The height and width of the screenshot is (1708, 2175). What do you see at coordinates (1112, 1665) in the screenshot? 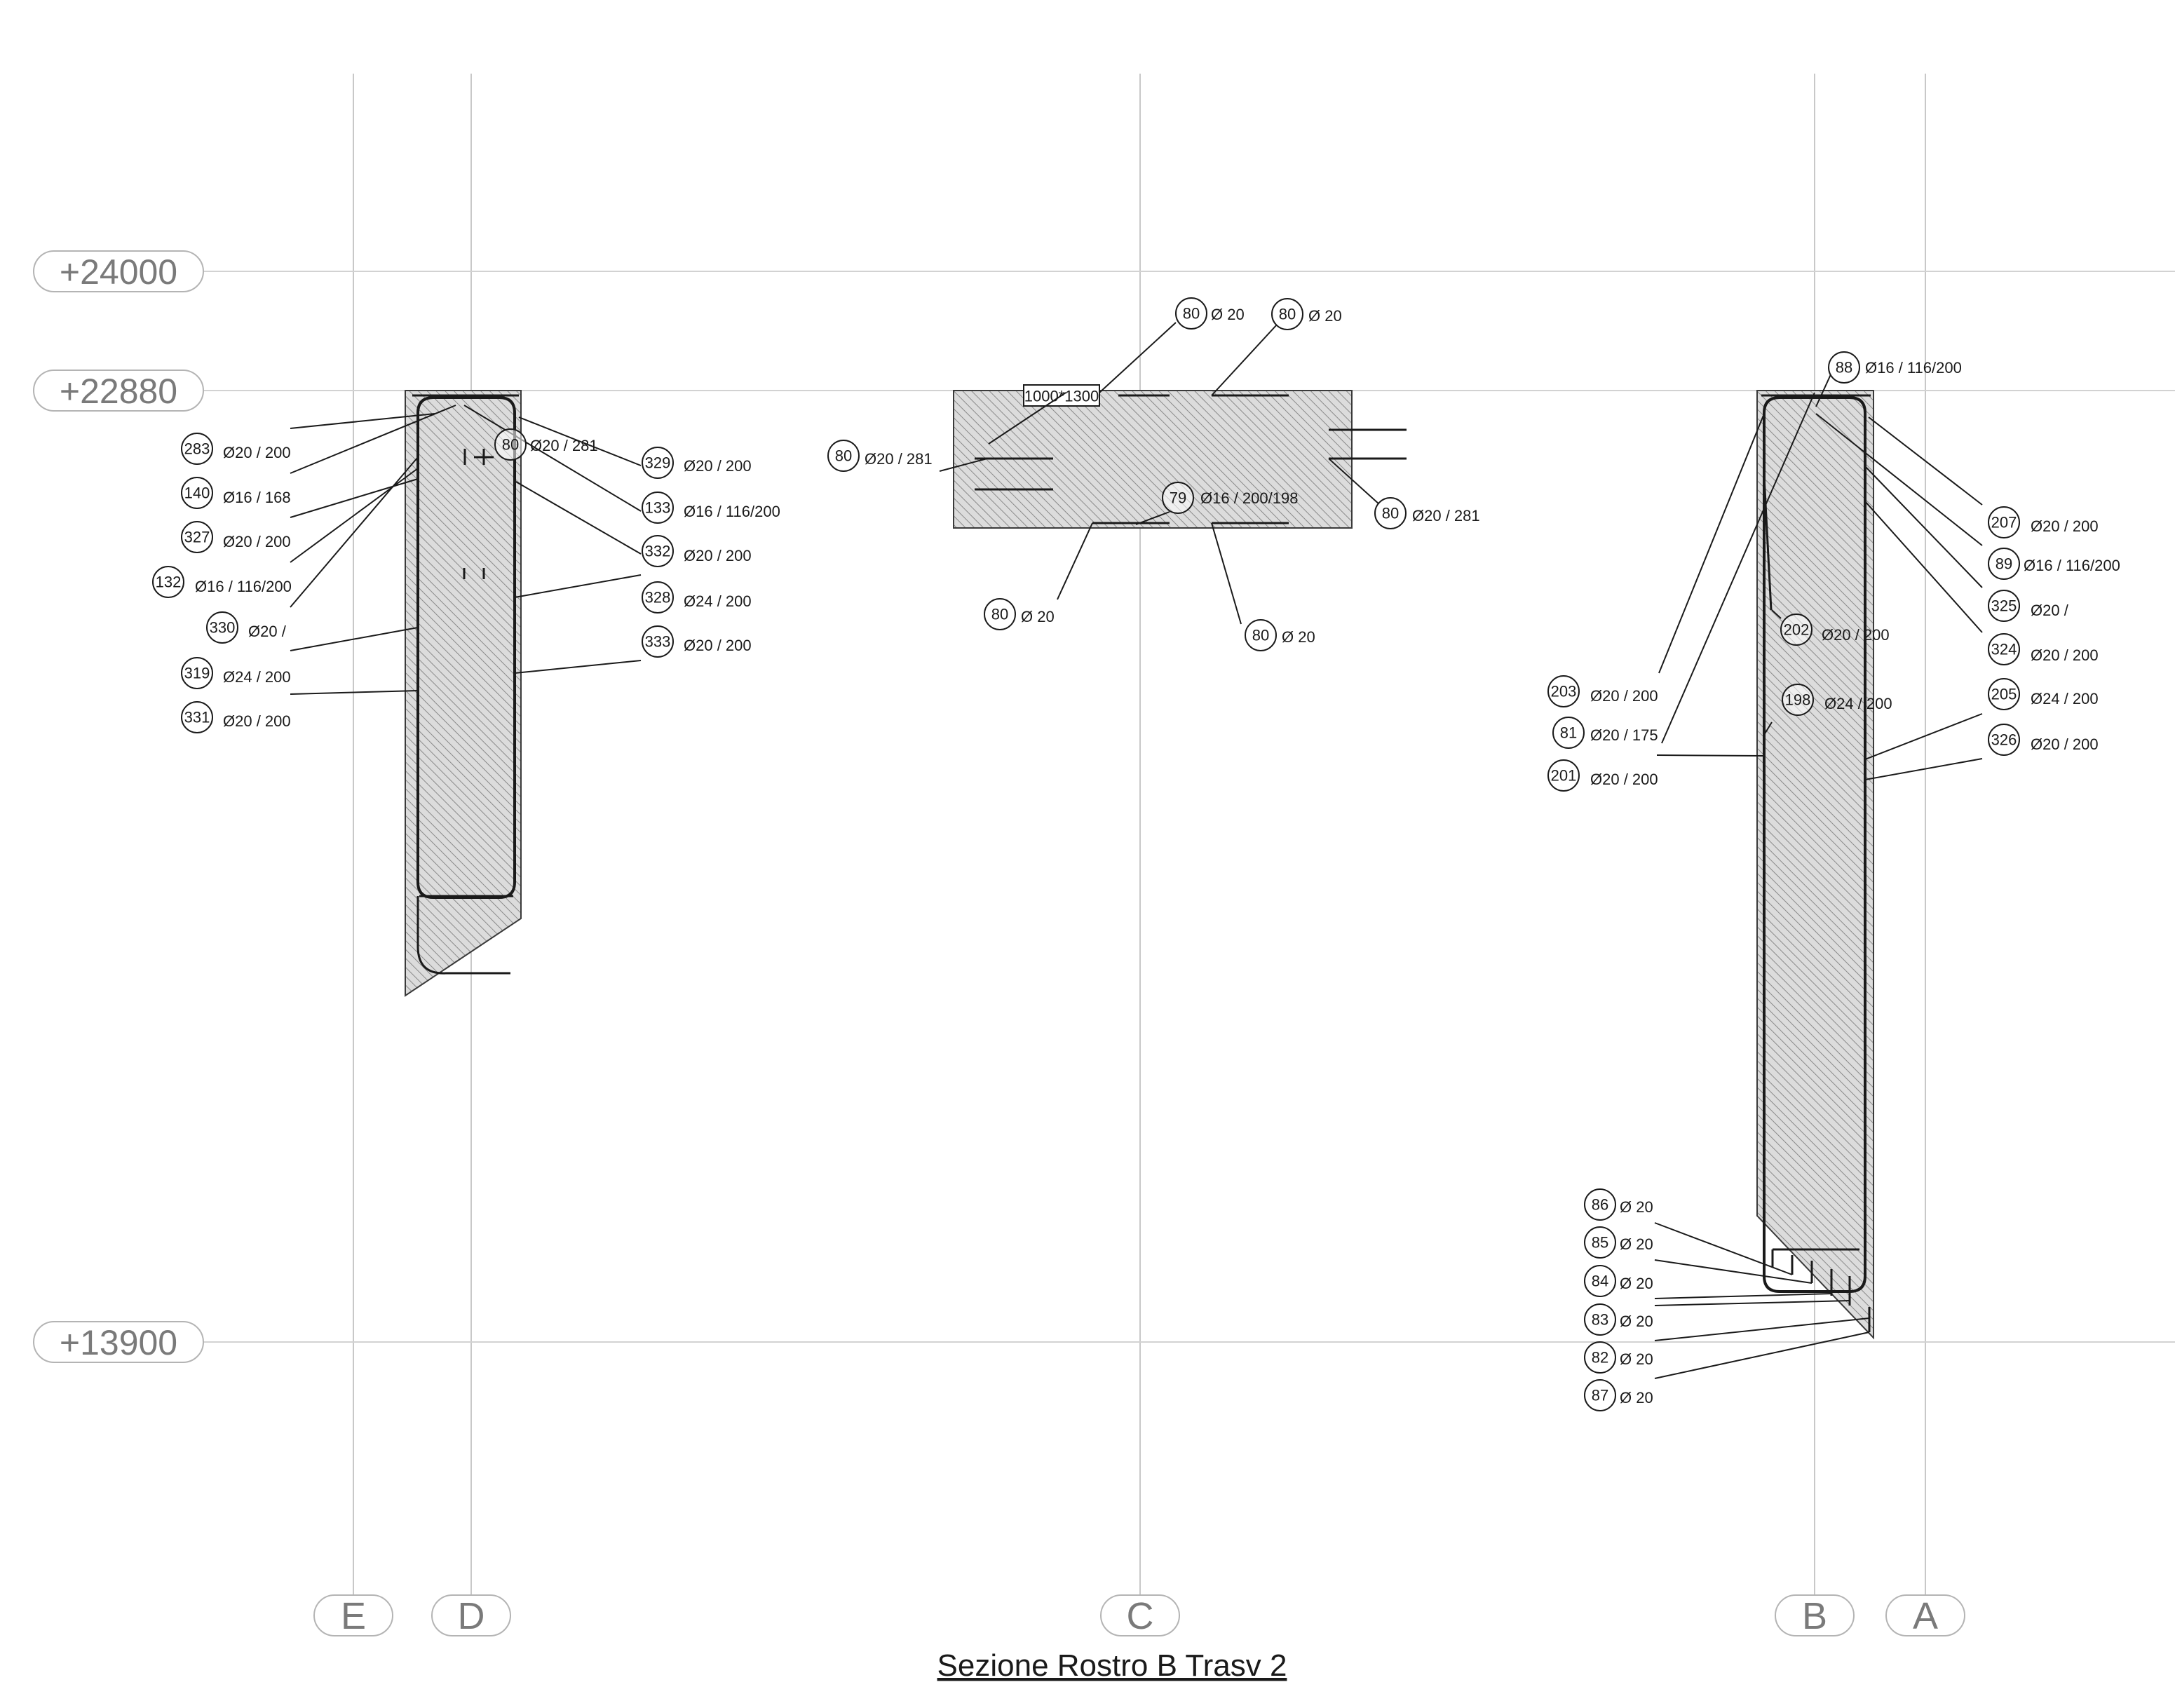
I see `drawing-title: Sezione Rostro B Trasv 2` at bounding box center [1112, 1665].